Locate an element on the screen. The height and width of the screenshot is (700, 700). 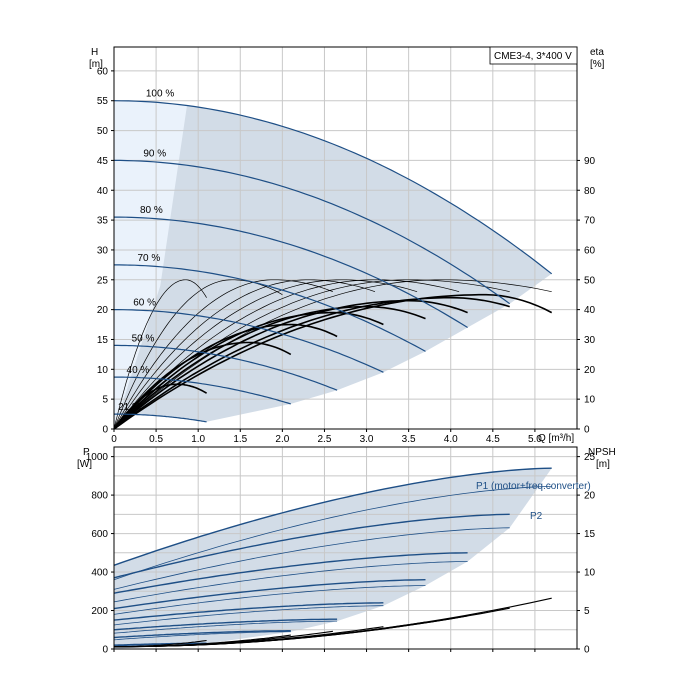
speed-label: 80 % is located at coordinates (151, 210).